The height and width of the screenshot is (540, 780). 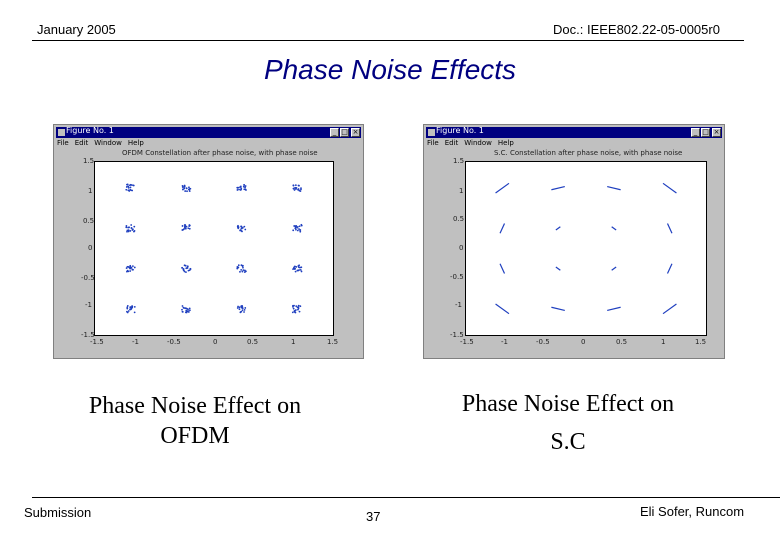 I want to click on footer-page-number: 37, so click(x=373, y=516).